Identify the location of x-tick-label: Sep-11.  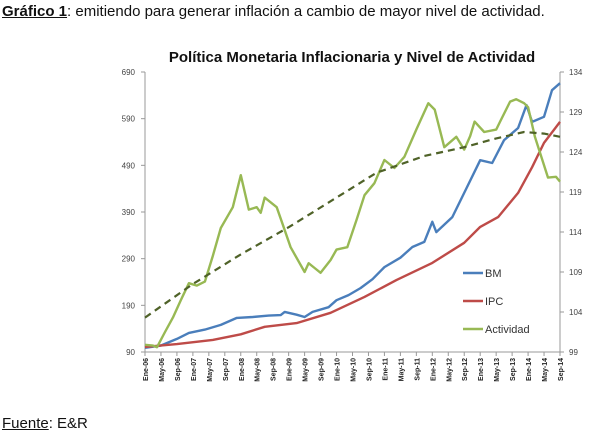
(417, 369).